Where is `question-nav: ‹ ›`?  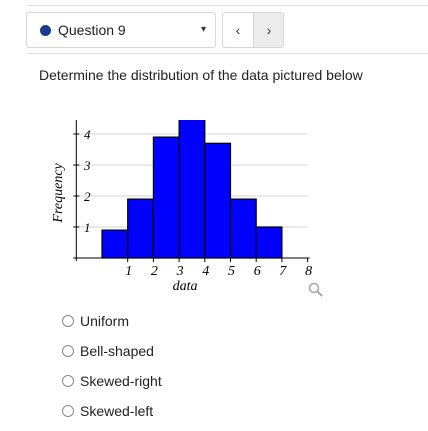 question-nav: ‹ › is located at coordinates (253, 30).